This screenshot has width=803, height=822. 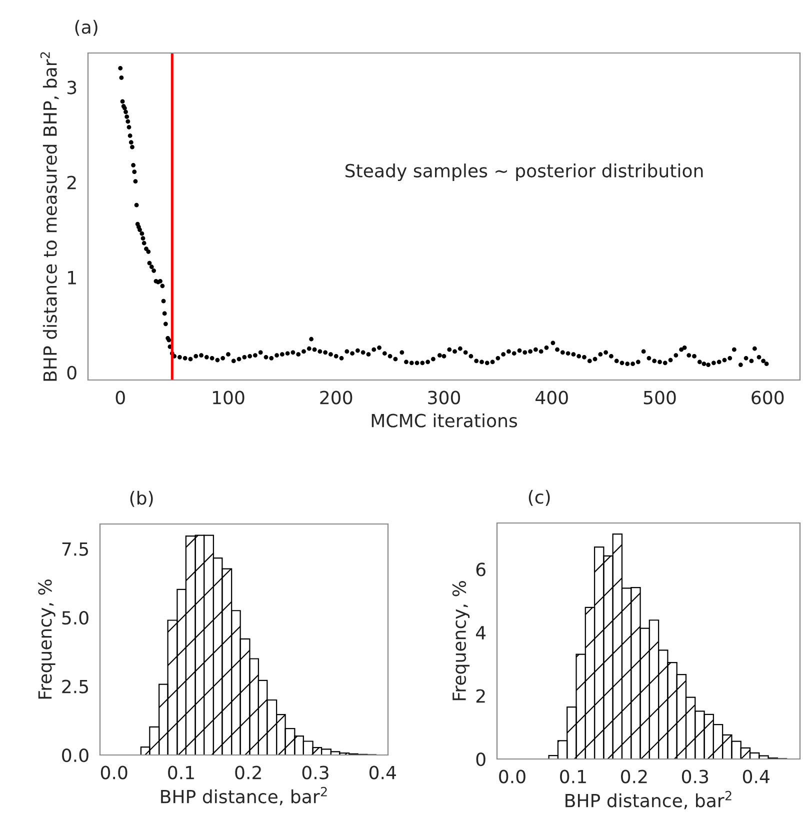 What do you see at coordinates (552, 397) in the screenshot?
I see `x-tick-label: 400` at bounding box center [552, 397].